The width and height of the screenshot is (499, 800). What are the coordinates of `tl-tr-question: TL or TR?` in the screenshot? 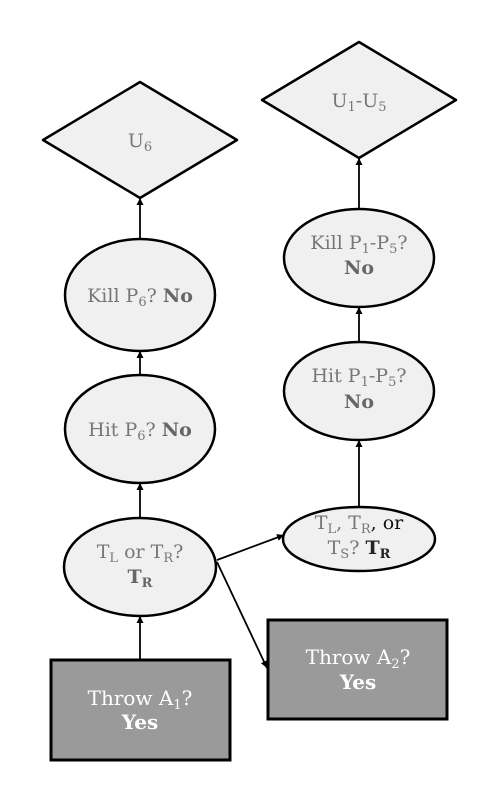 It's located at (140, 553).